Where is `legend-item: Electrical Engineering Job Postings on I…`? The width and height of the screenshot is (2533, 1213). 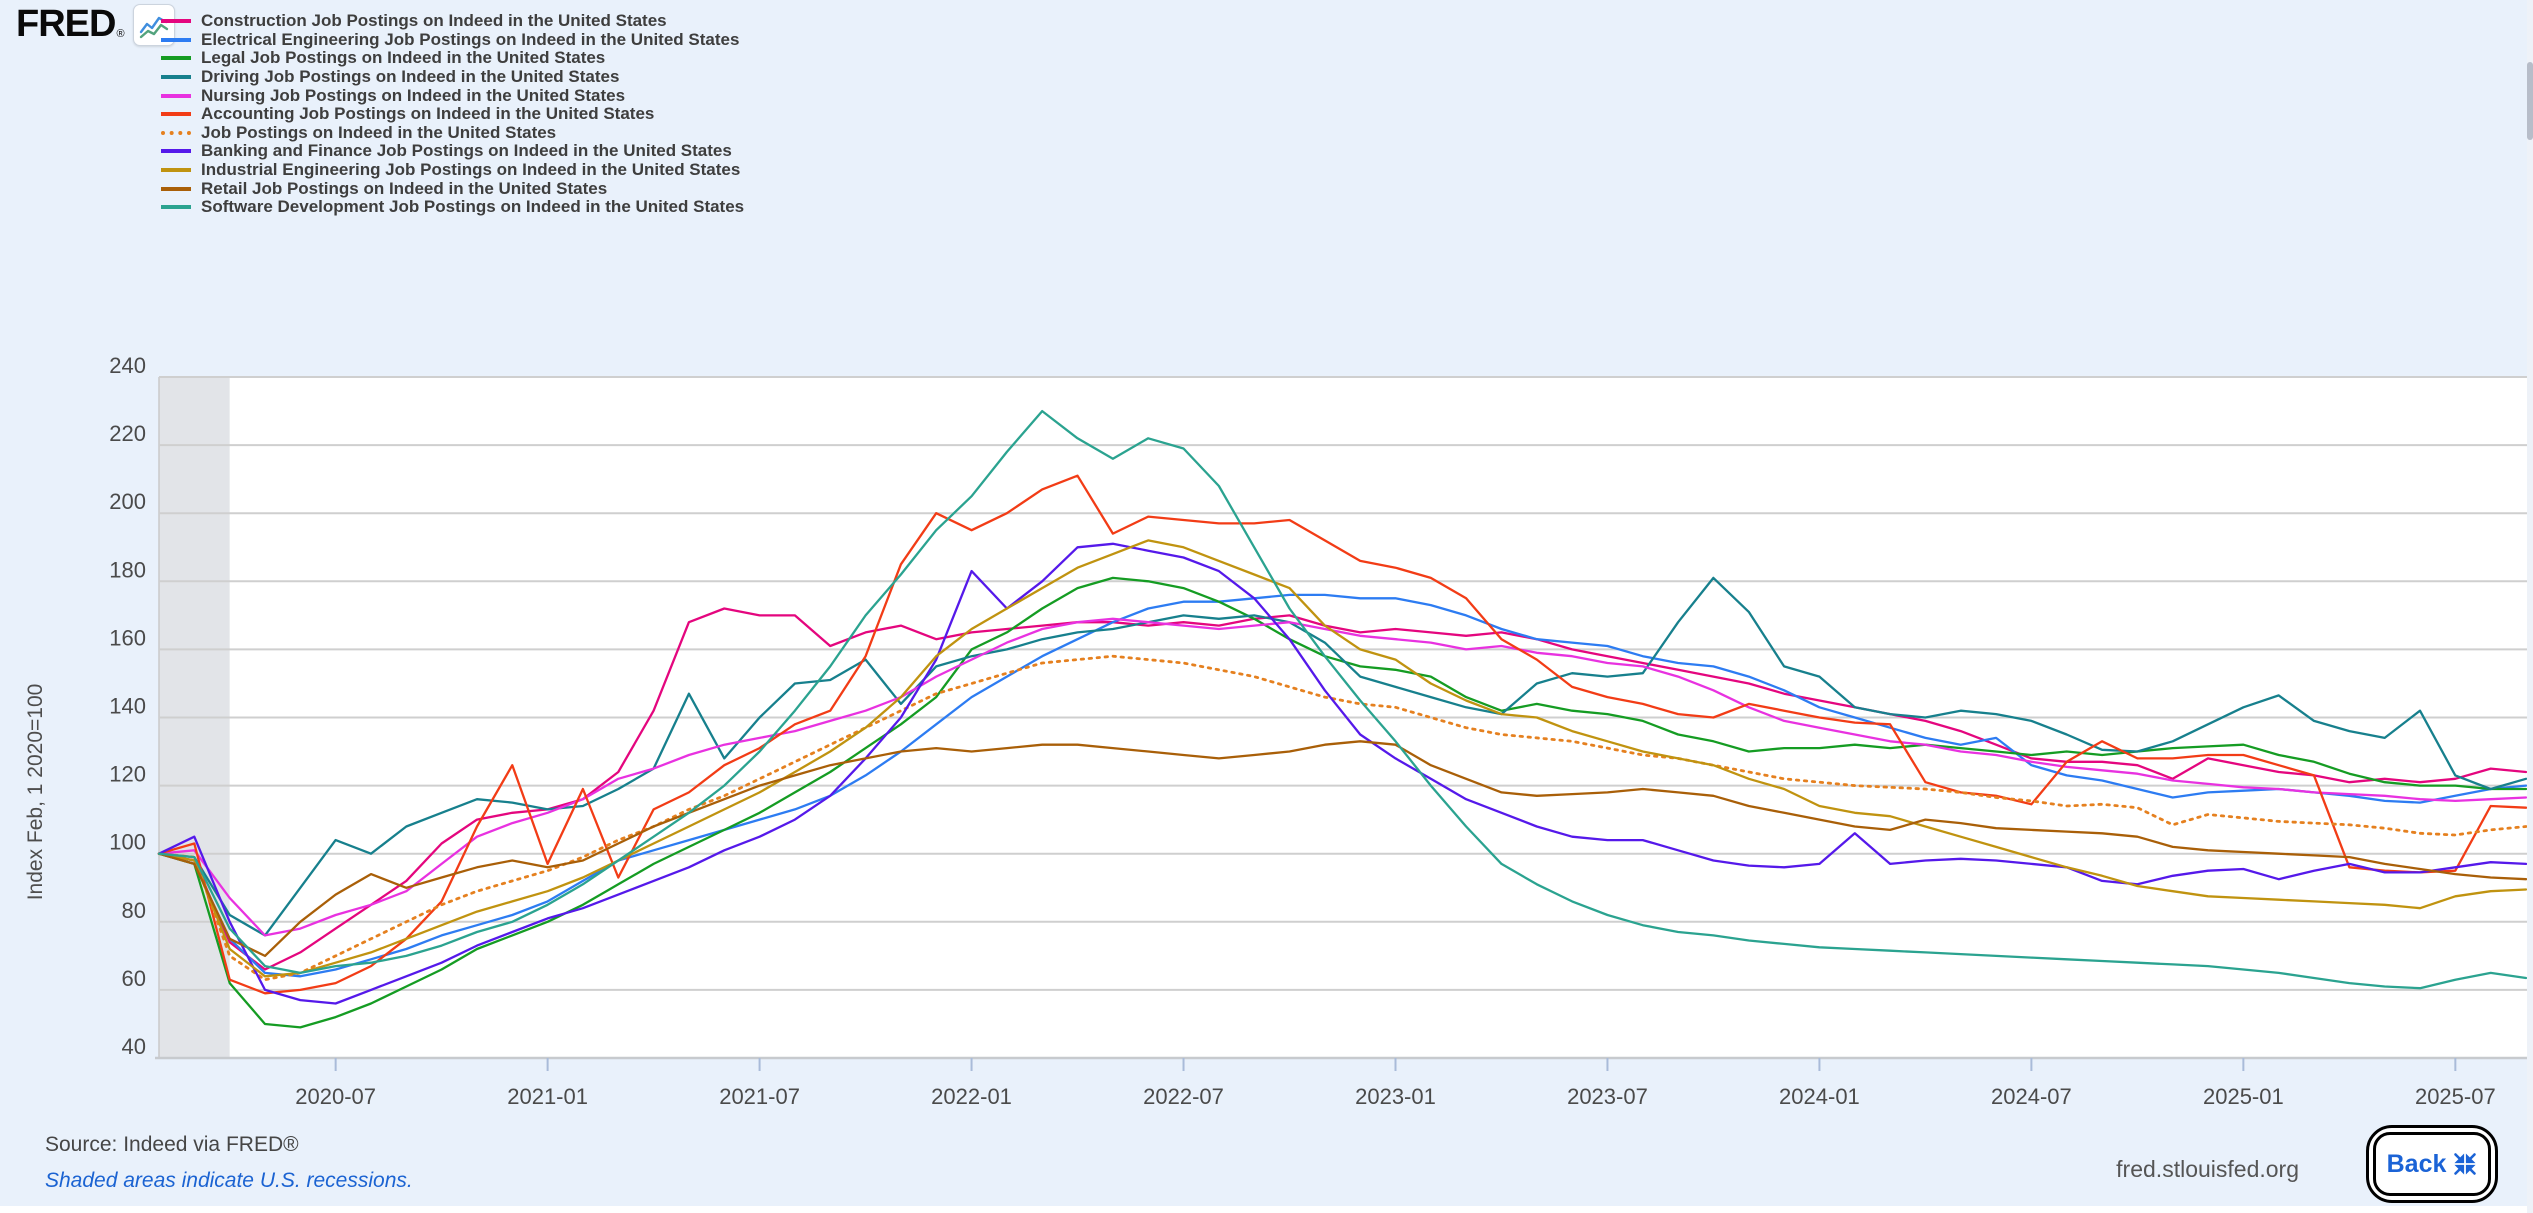
legend-item: Electrical Engineering Job Postings on I… is located at coordinates (452, 39).